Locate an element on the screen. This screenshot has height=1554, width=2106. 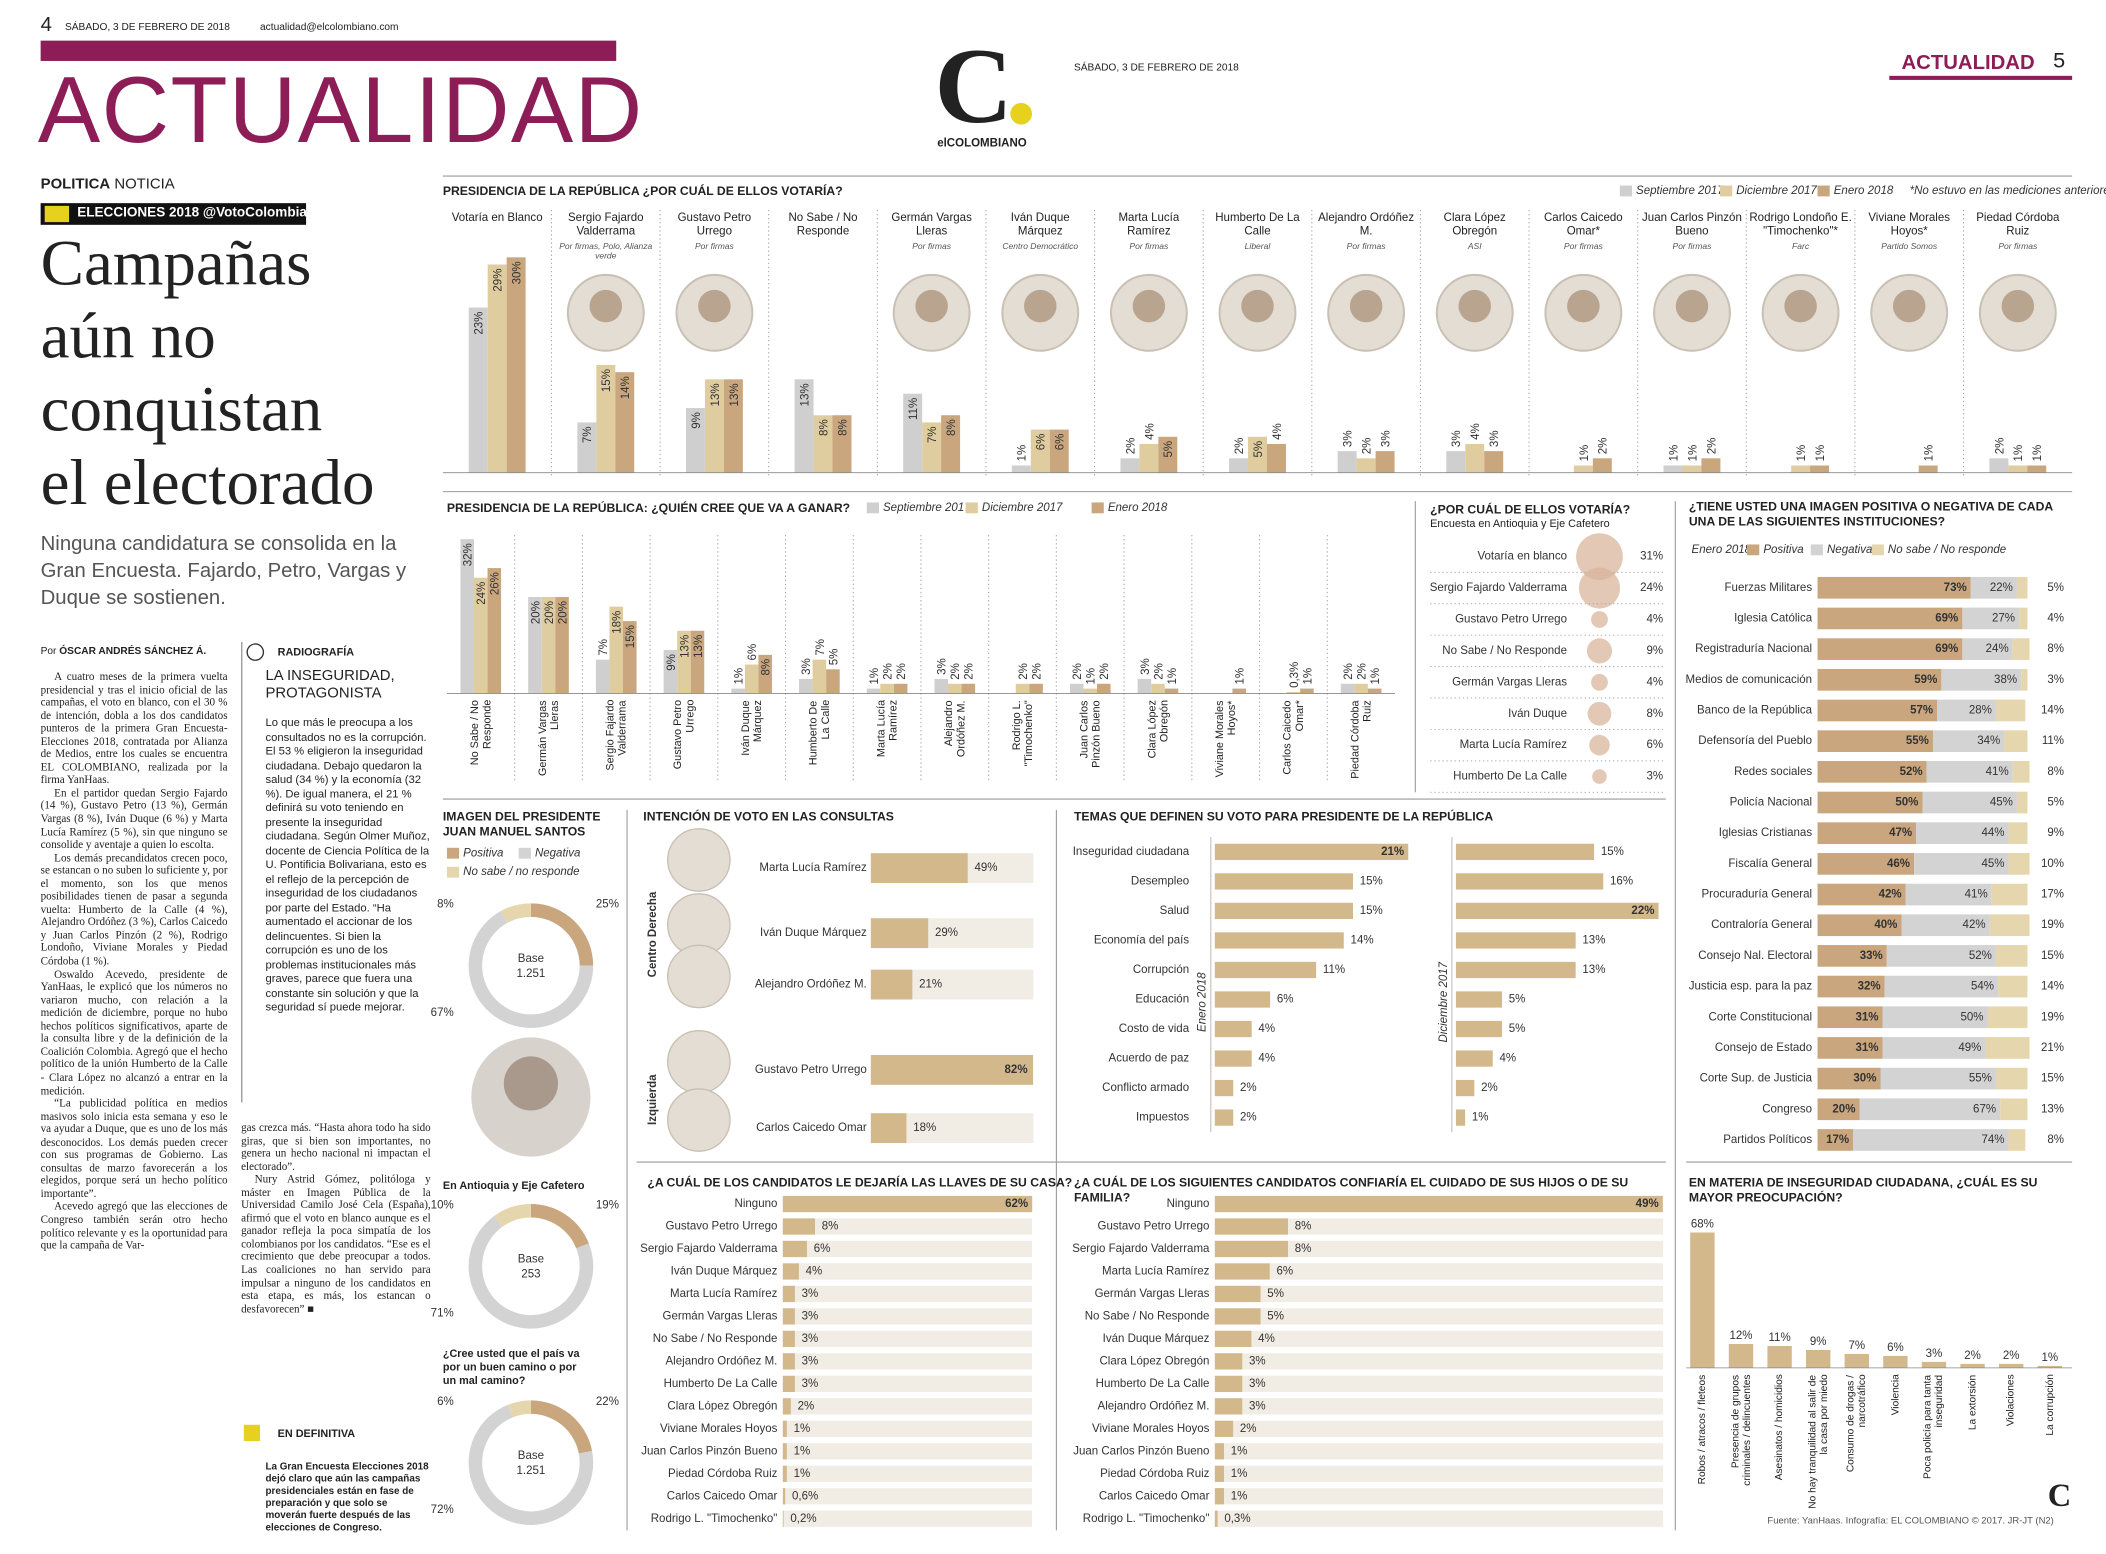
value-label: 28% is located at coordinates (1980, 711).